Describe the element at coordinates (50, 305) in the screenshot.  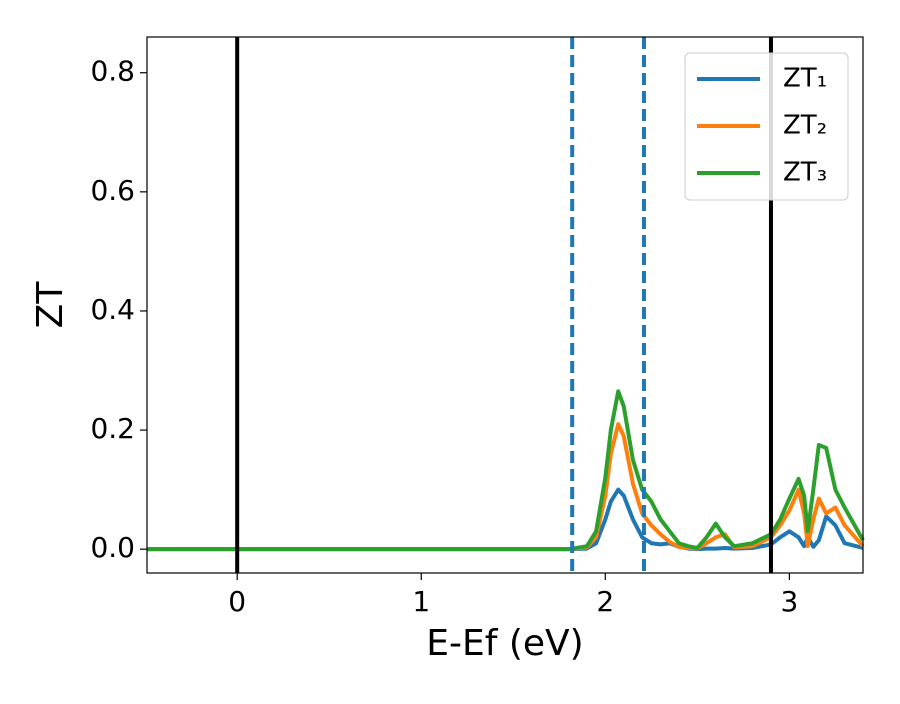
I see `y-axis-label: ZT` at that location.